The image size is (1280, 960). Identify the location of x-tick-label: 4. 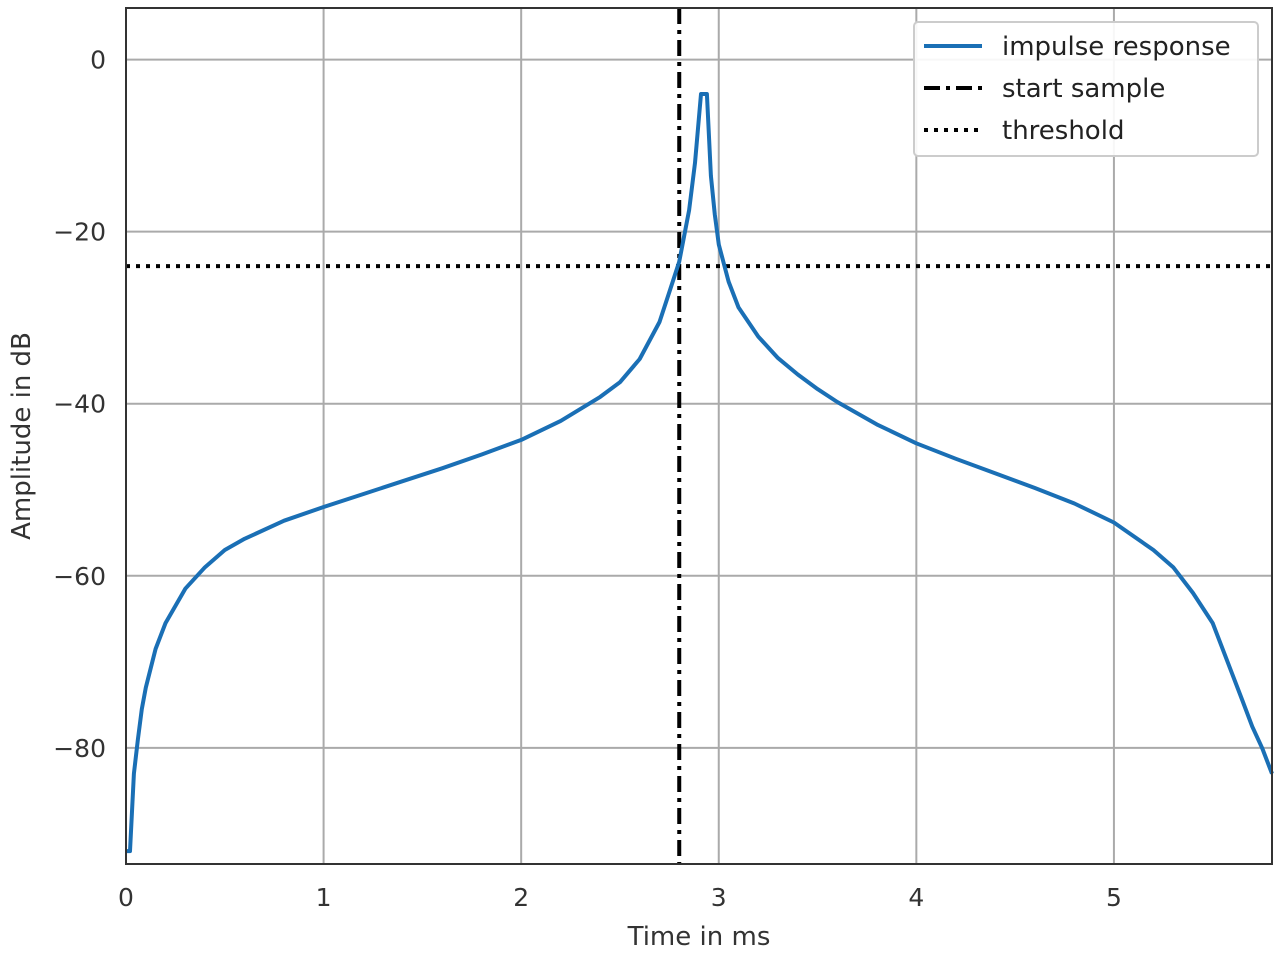
(916, 897).